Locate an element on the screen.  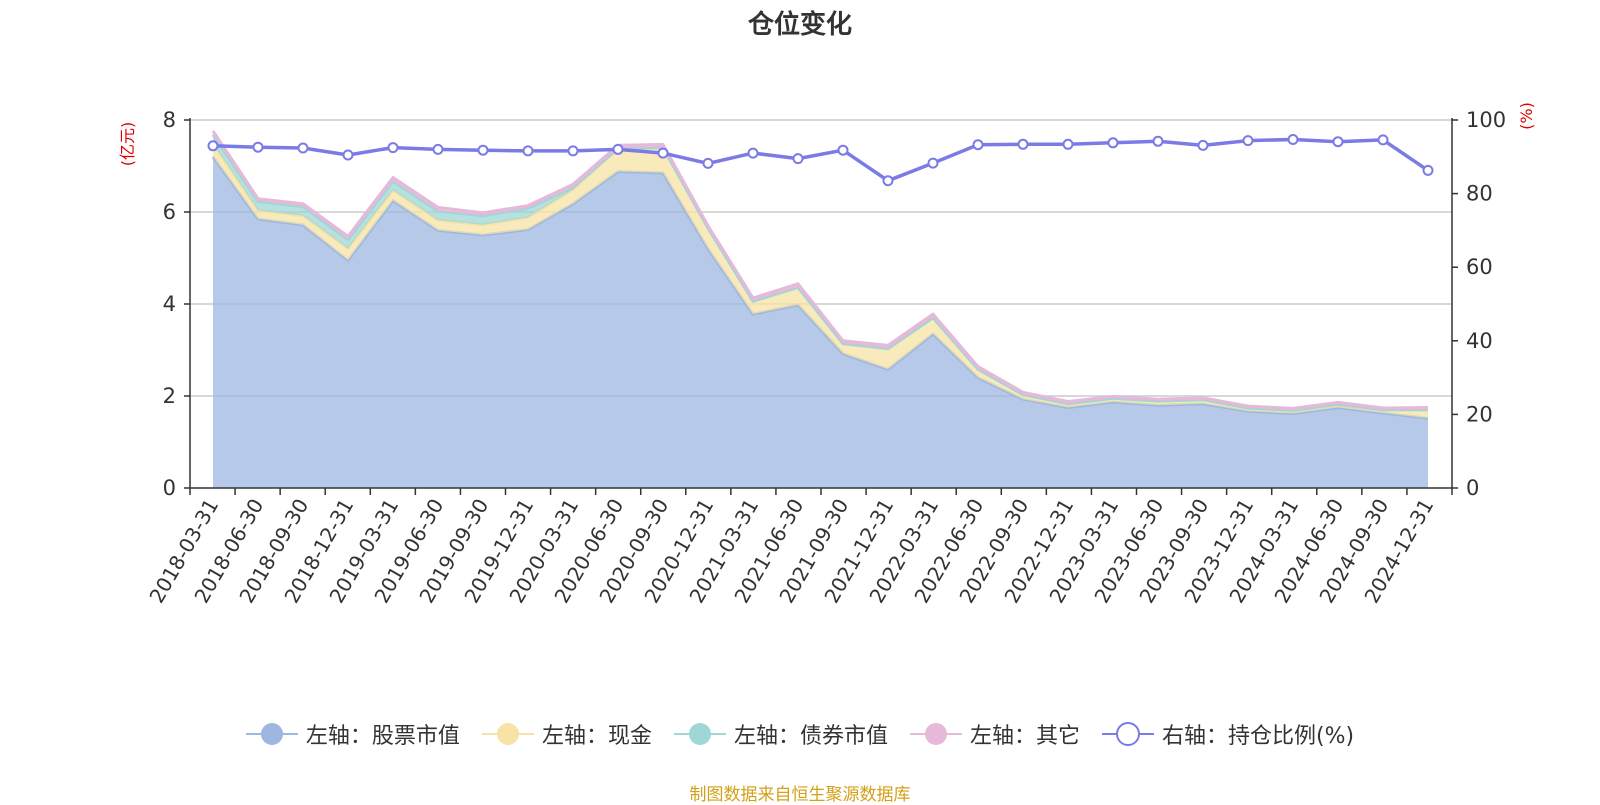
y-right-tick-label: 20 is located at coordinates (1479, 414).